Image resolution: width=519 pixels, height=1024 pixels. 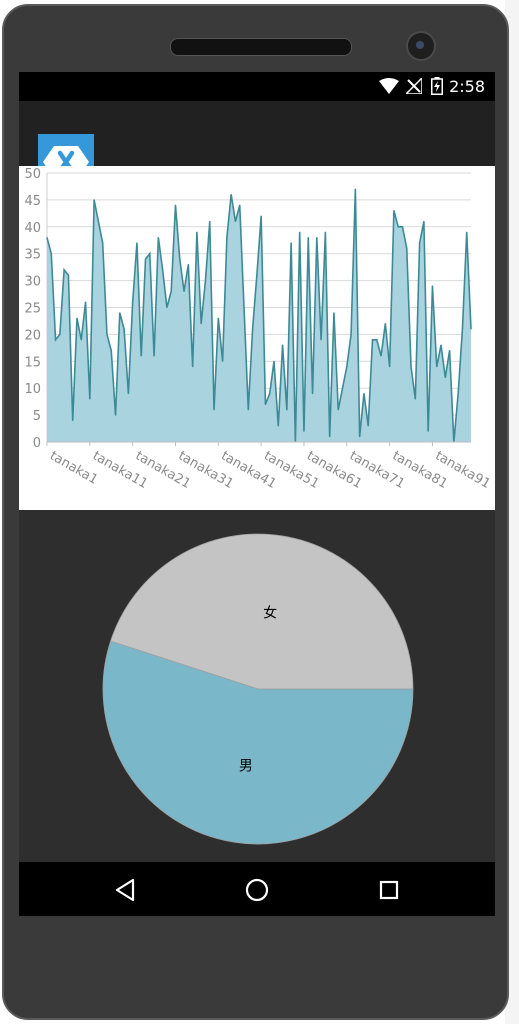 What do you see at coordinates (421, 46) in the screenshot?
I see `front-camera` at bounding box center [421, 46].